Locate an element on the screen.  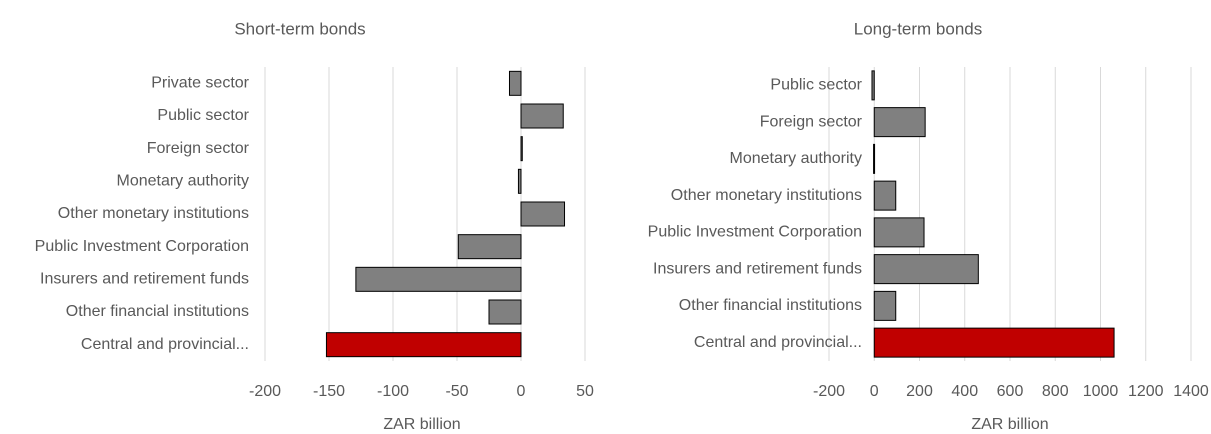
x-tick-label: -150 is located at coordinates (329, 391).